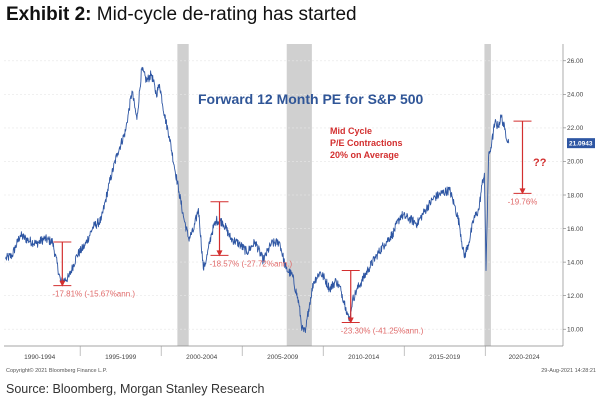  I want to click on note-line-2: P/E Contractions, so click(366, 143).